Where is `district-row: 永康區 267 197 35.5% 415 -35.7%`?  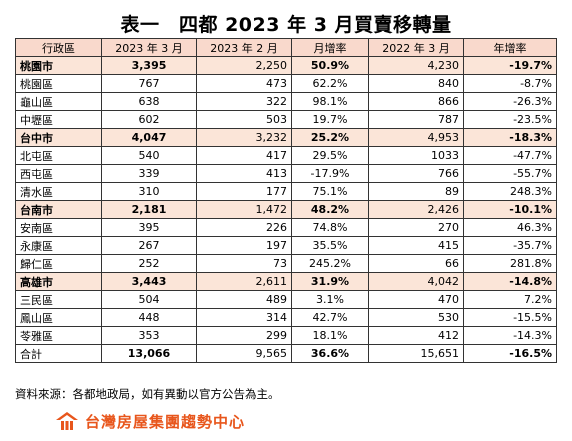 district-row: 永康區 267 197 35.5% 415 -35.7% is located at coordinates (286, 245).